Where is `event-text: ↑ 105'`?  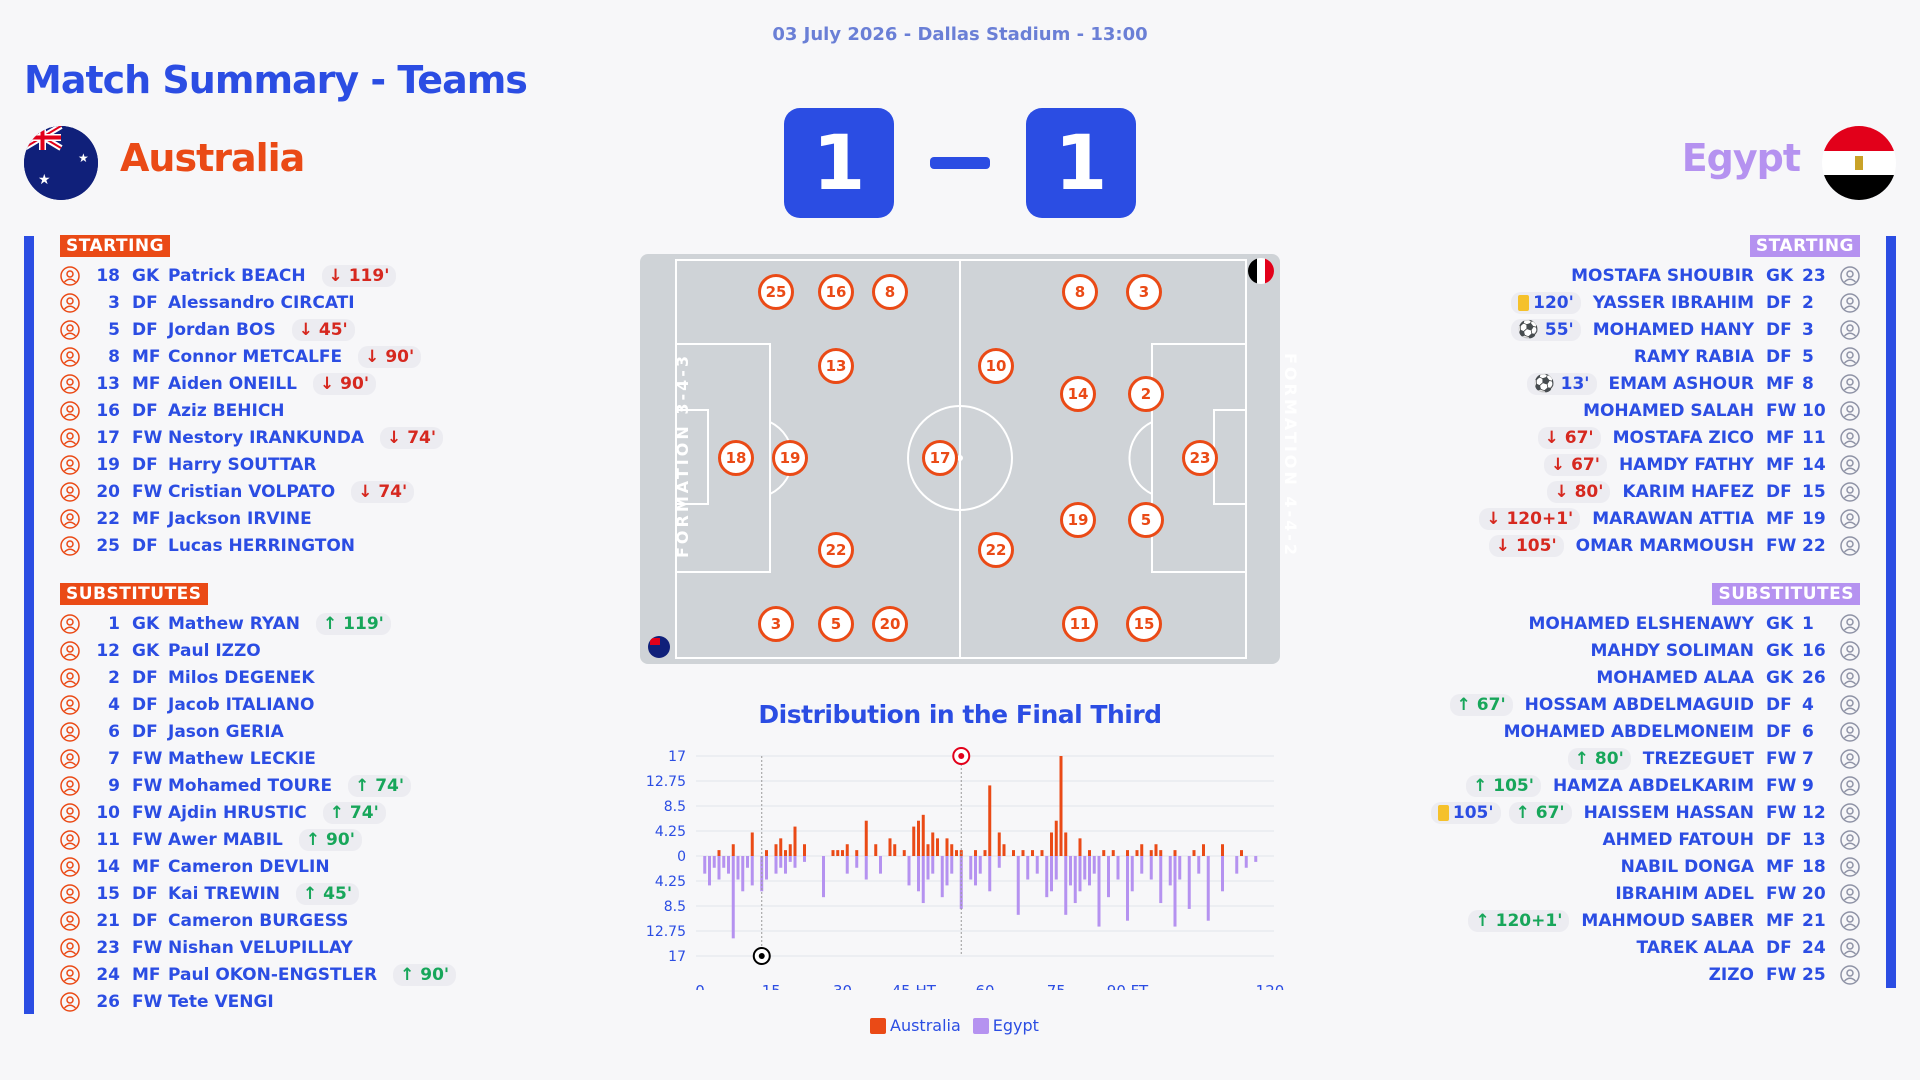 event-text: ↑ 105' is located at coordinates (1503, 786).